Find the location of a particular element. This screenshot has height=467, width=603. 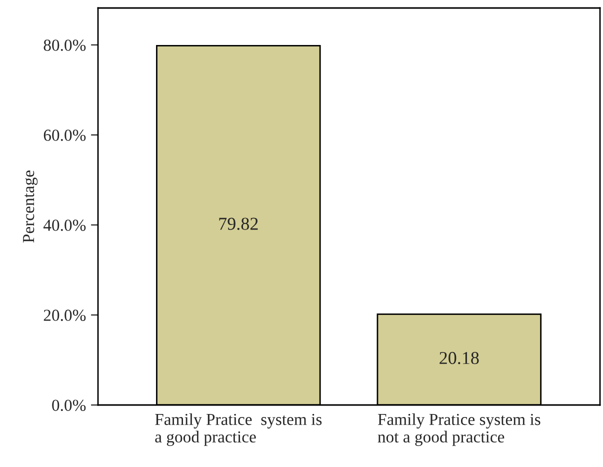

y-tick-label: 40.0% is located at coordinates (64, 225).